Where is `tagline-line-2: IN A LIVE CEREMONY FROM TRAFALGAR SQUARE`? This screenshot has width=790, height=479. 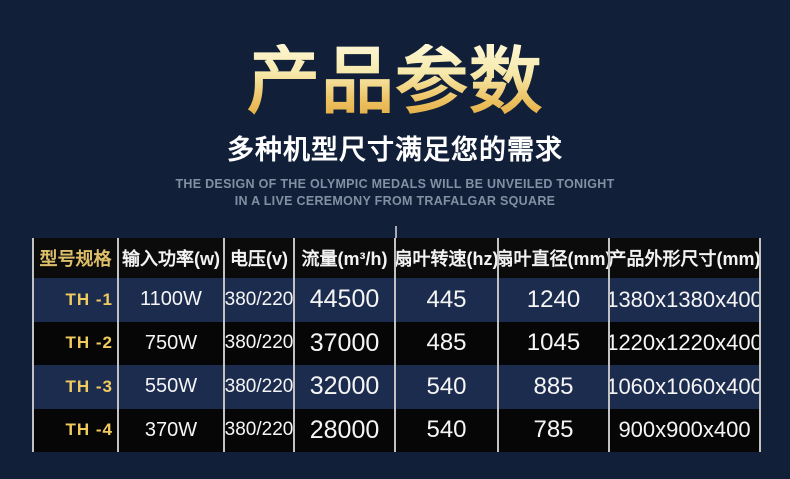 tagline-line-2: IN A LIVE CEREMONY FROM TRAFALGAR SQUARE is located at coordinates (395, 201).